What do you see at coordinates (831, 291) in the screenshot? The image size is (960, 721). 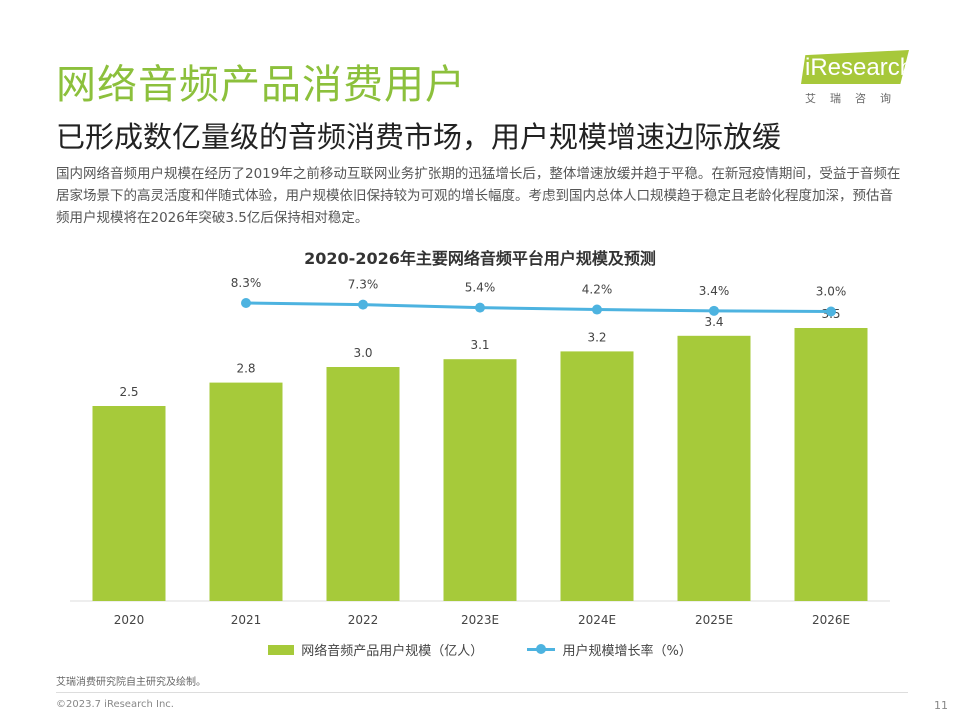 I see `growth-label: 3.0%` at bounding box center [831, 291].